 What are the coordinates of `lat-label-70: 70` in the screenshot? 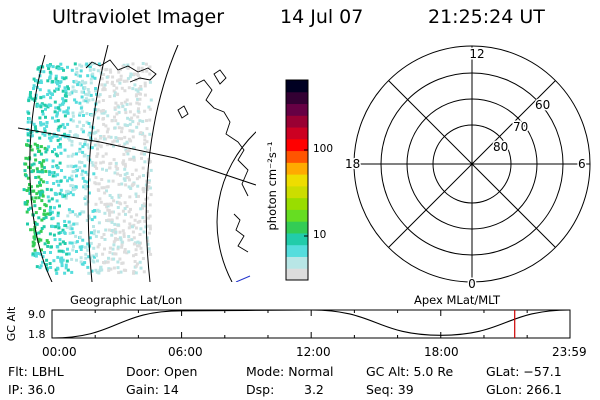 It's located at (520, 127).